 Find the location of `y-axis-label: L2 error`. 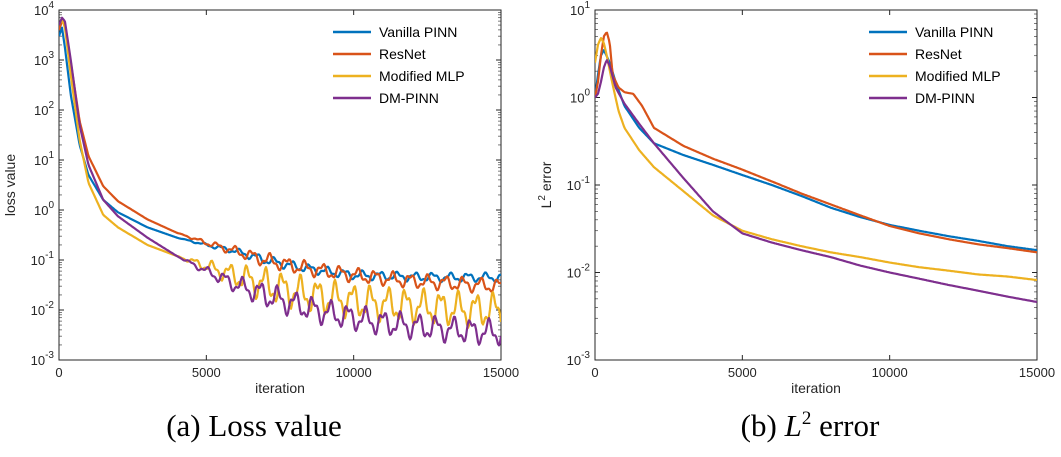

y-axis-label: L2 error is located at coordinates (545, 184).